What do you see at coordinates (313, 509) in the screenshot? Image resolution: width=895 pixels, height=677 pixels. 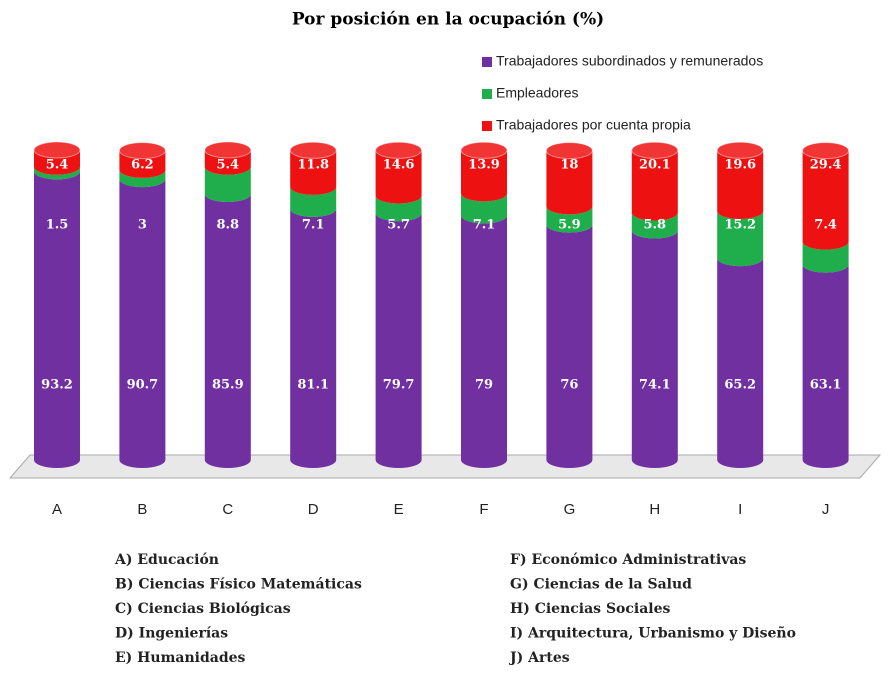 I see `x-tick-label: D` at bounding box center [313, 509].